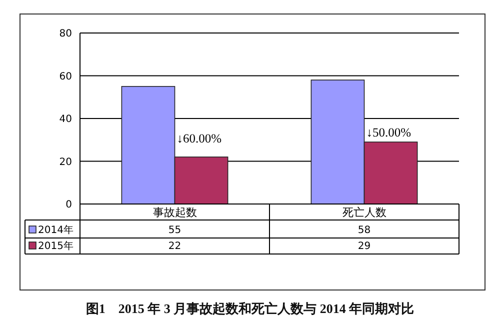  I want to click on data-label: 22, so click(175, 246).